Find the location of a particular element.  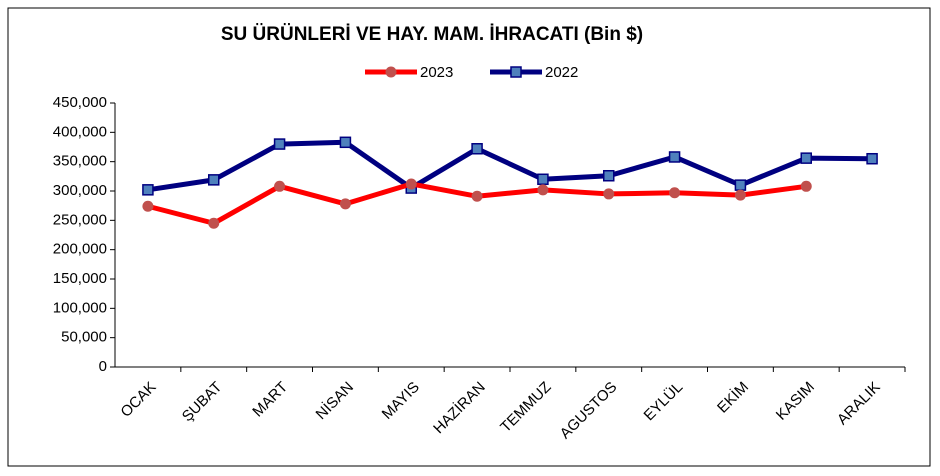

y-tick-label: 150,000 is located at coordinates (80, 278).